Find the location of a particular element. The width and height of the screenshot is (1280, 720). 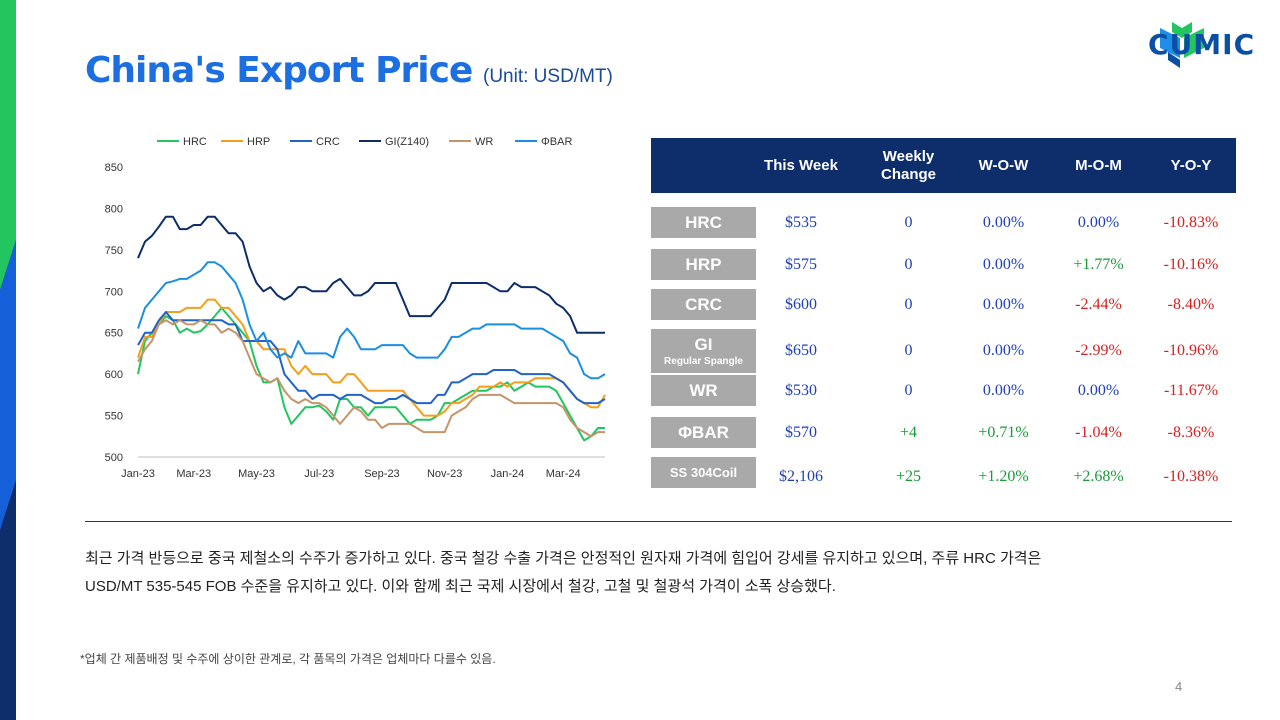

cell-yoy: -10.38% is located at coordinates (1191, 476).